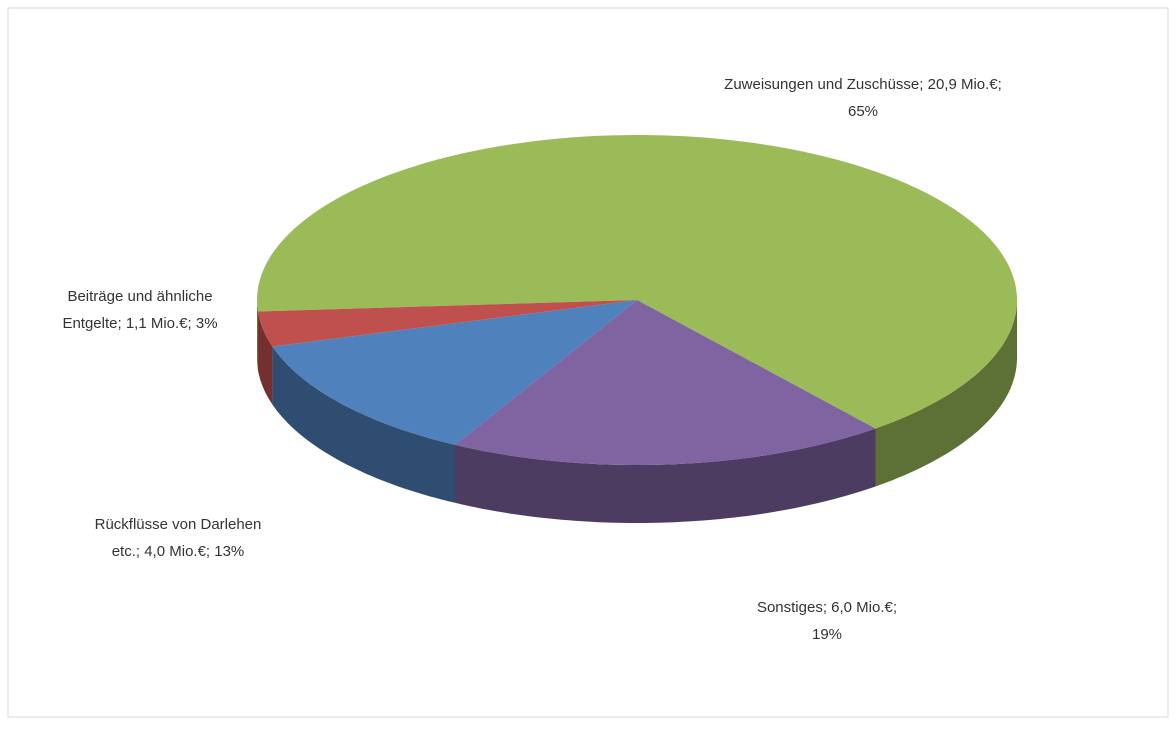 Image resolution: width=1176 pixels, height=730 pixels. Describe the element at coordinates (139, 296) in the screenshot. I see `data-label: Beiträge und ähnliche` at that location.